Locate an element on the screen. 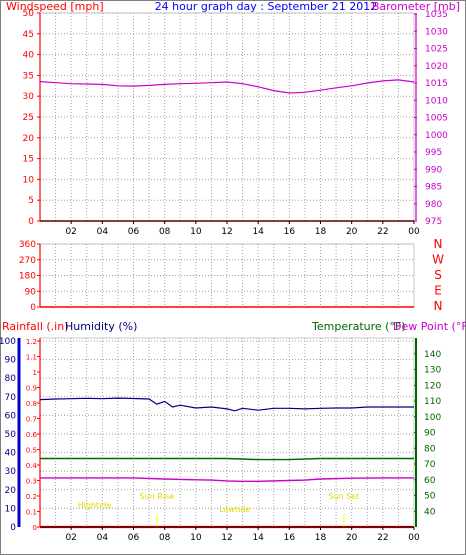  rainfall-tick-label: 1 is located at coordinates (35, 373).